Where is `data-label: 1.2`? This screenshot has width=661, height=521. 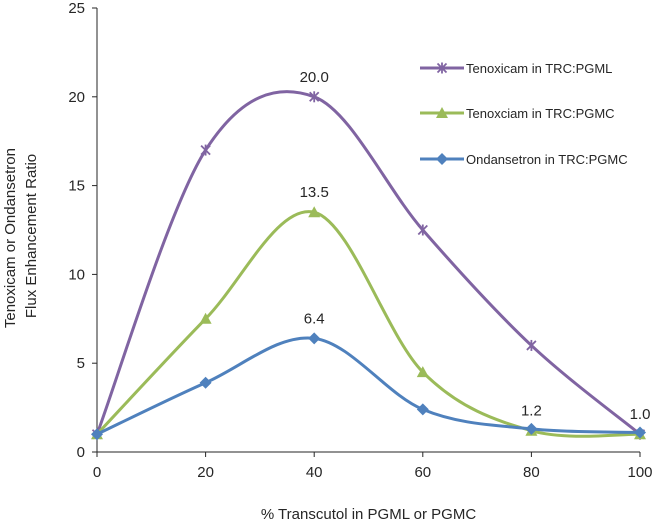
data-label: 1.2 is located at coordinates (531, 411).